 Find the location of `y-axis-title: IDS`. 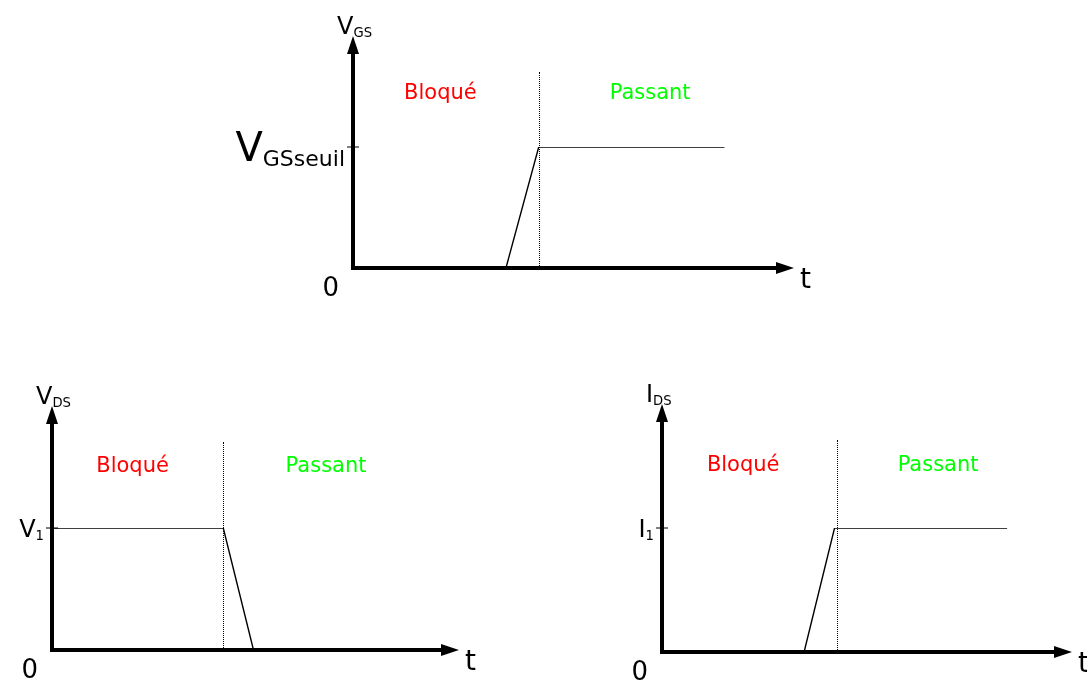

y-axis-title: IDS is located at coordinates (659, 394).